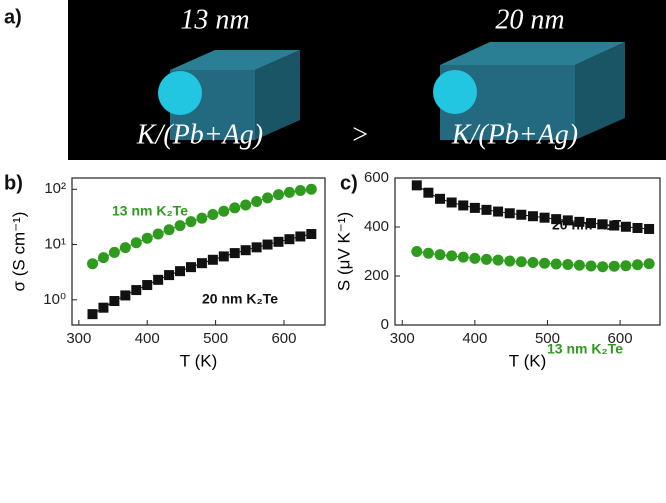  What do you see at coordinates (55, 188) in the screenshot?
I see `y-tick-label: 10²` at bounding box center [55, 188].